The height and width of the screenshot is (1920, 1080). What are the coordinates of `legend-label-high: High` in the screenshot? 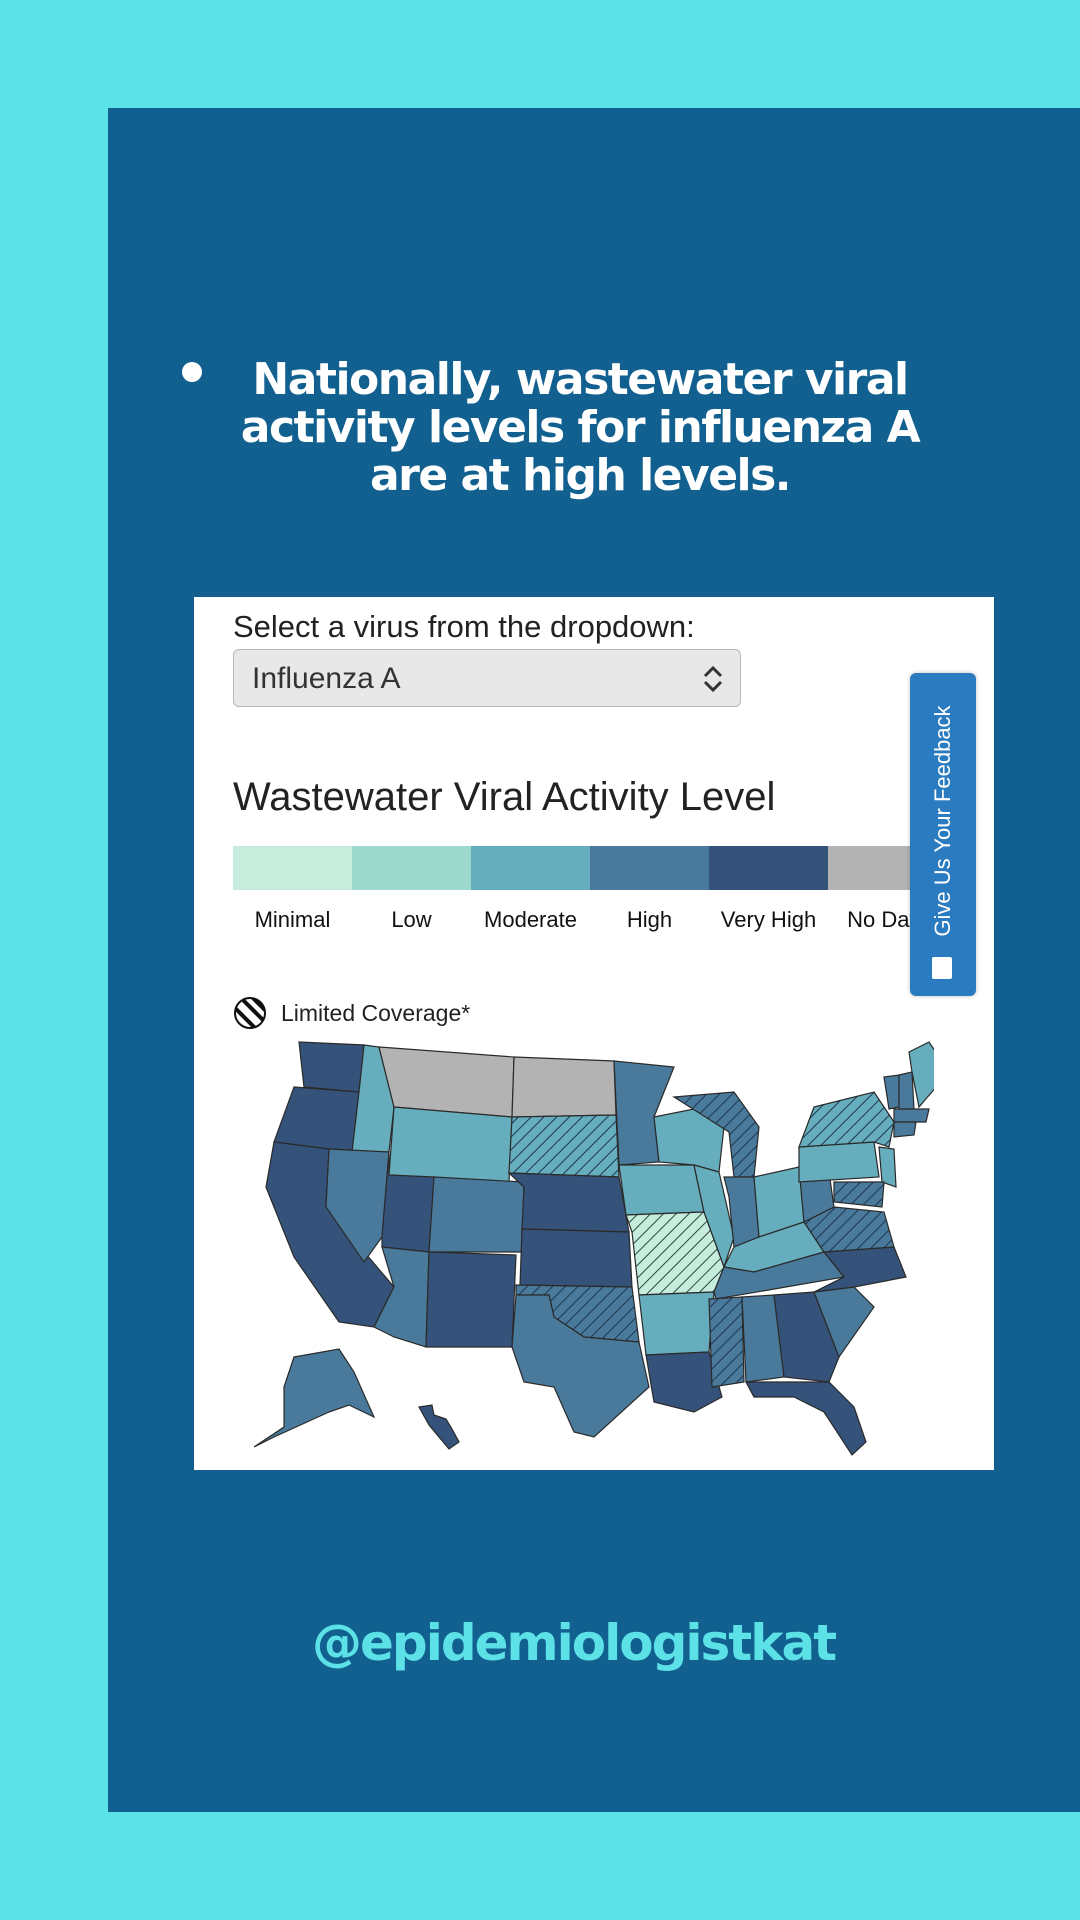 It's located at (649, 919).